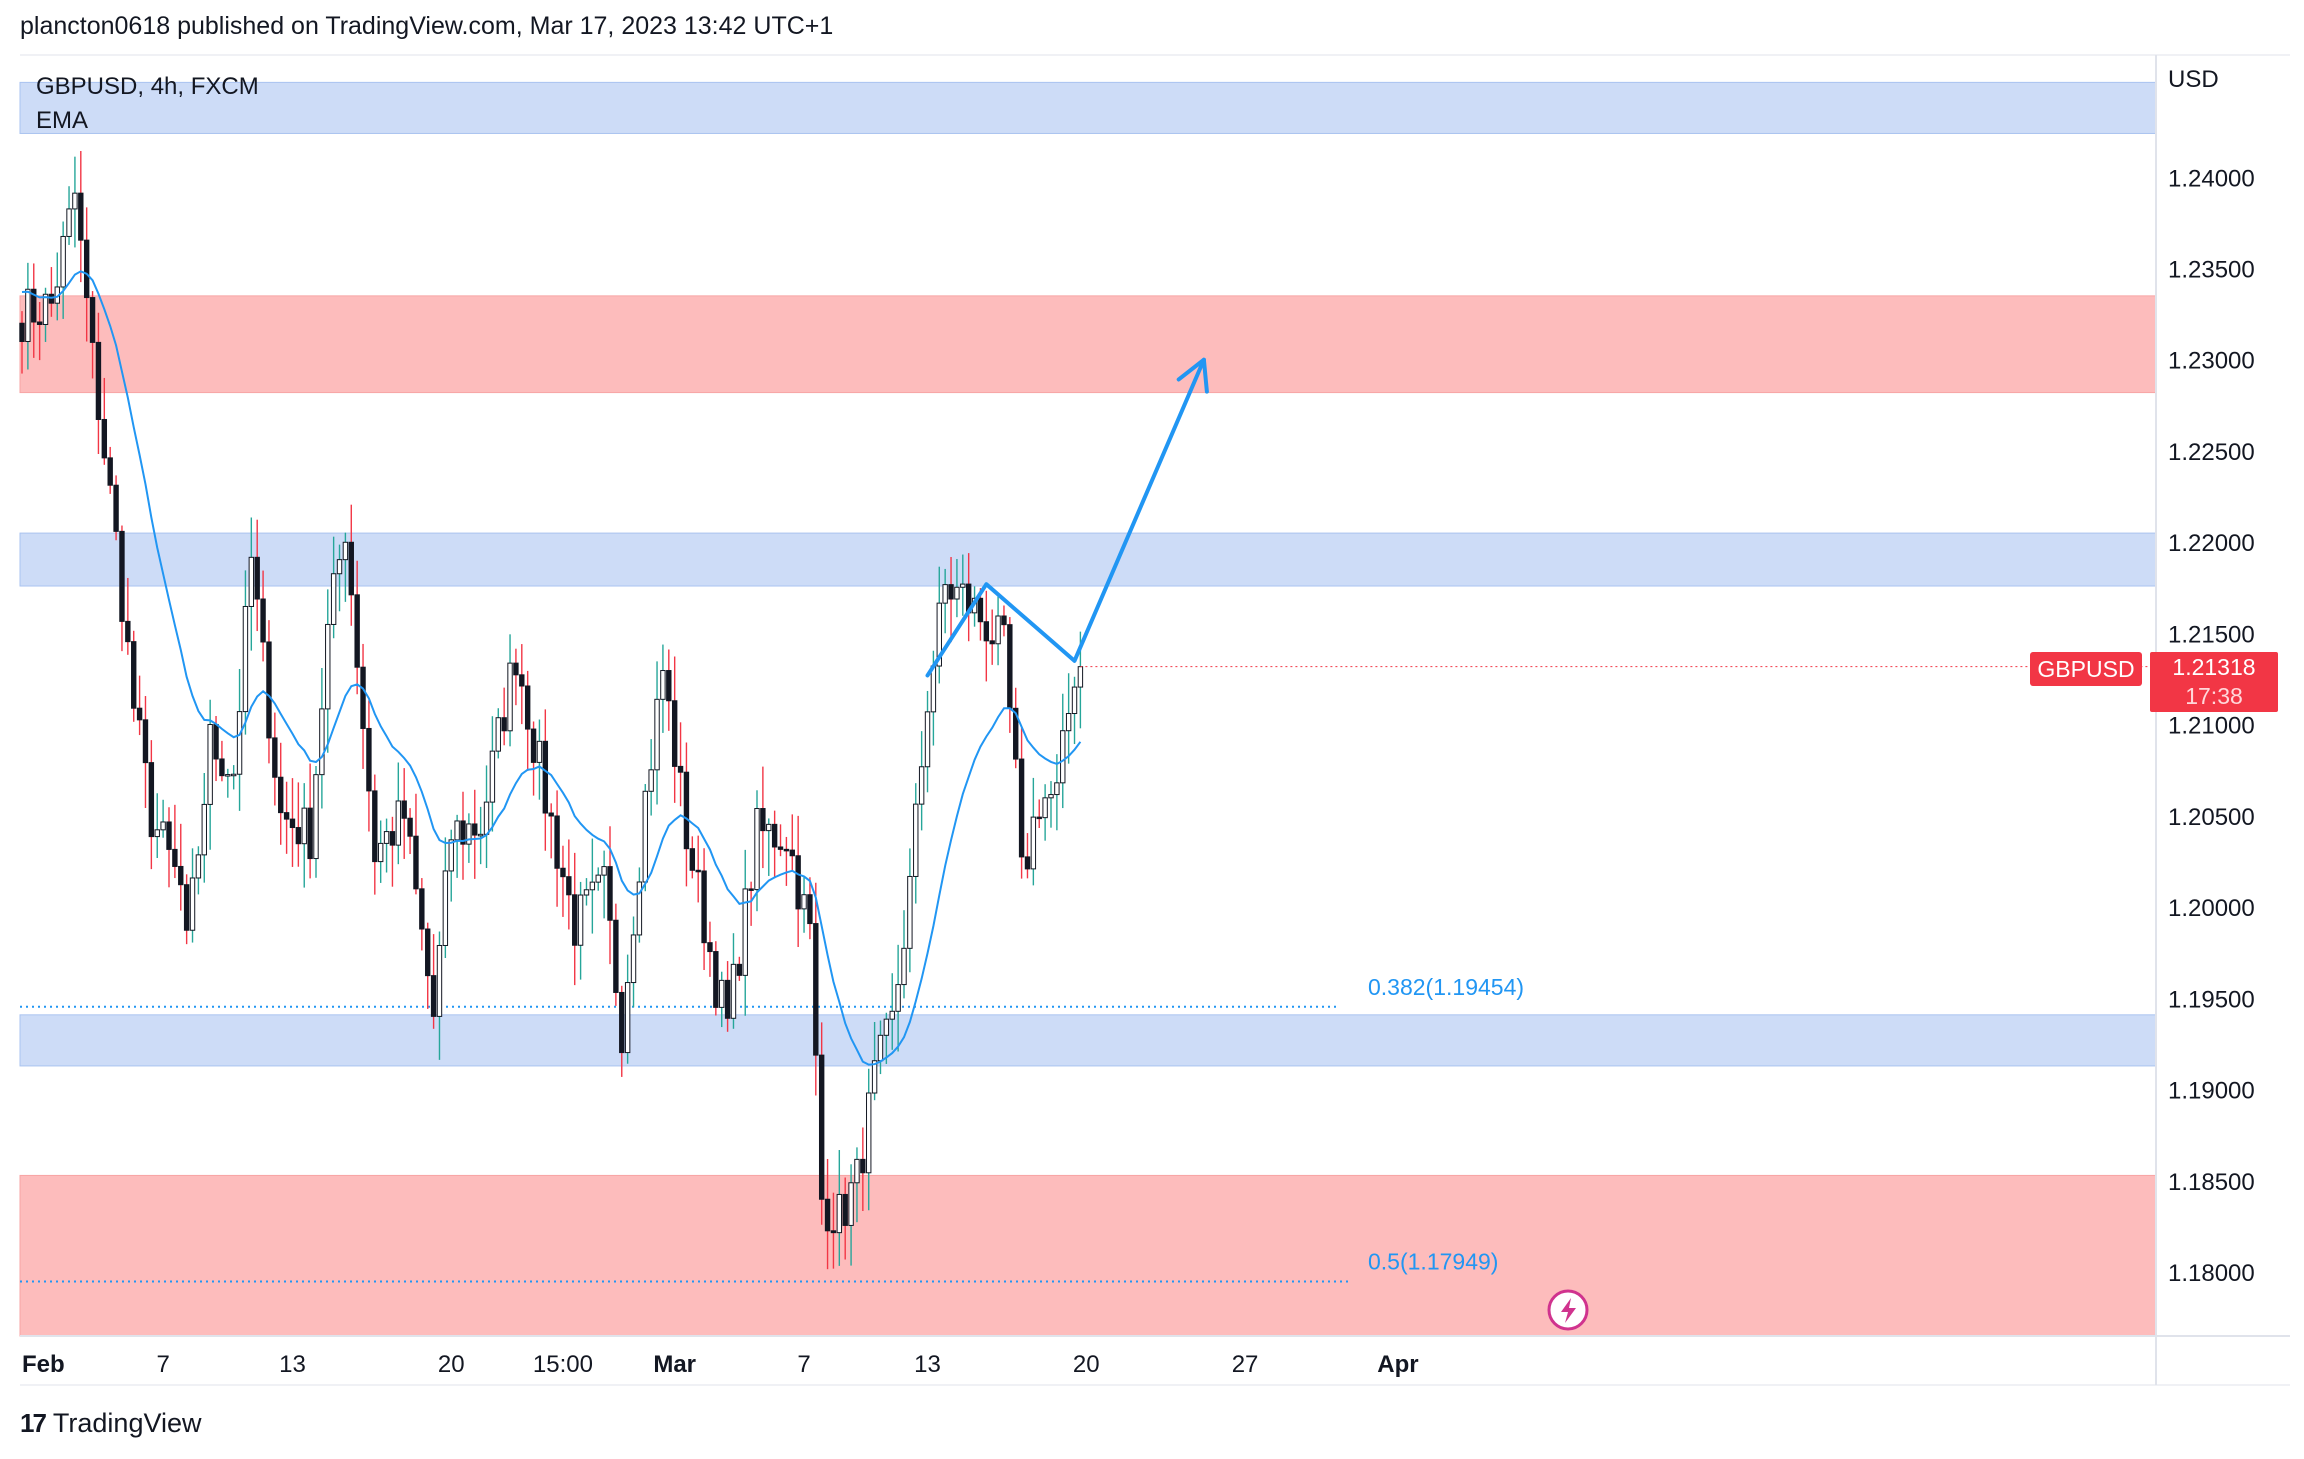  Describe the element at coordinates (1088, 1255) in the screenshot. I see `zone-demand-red` at that location.